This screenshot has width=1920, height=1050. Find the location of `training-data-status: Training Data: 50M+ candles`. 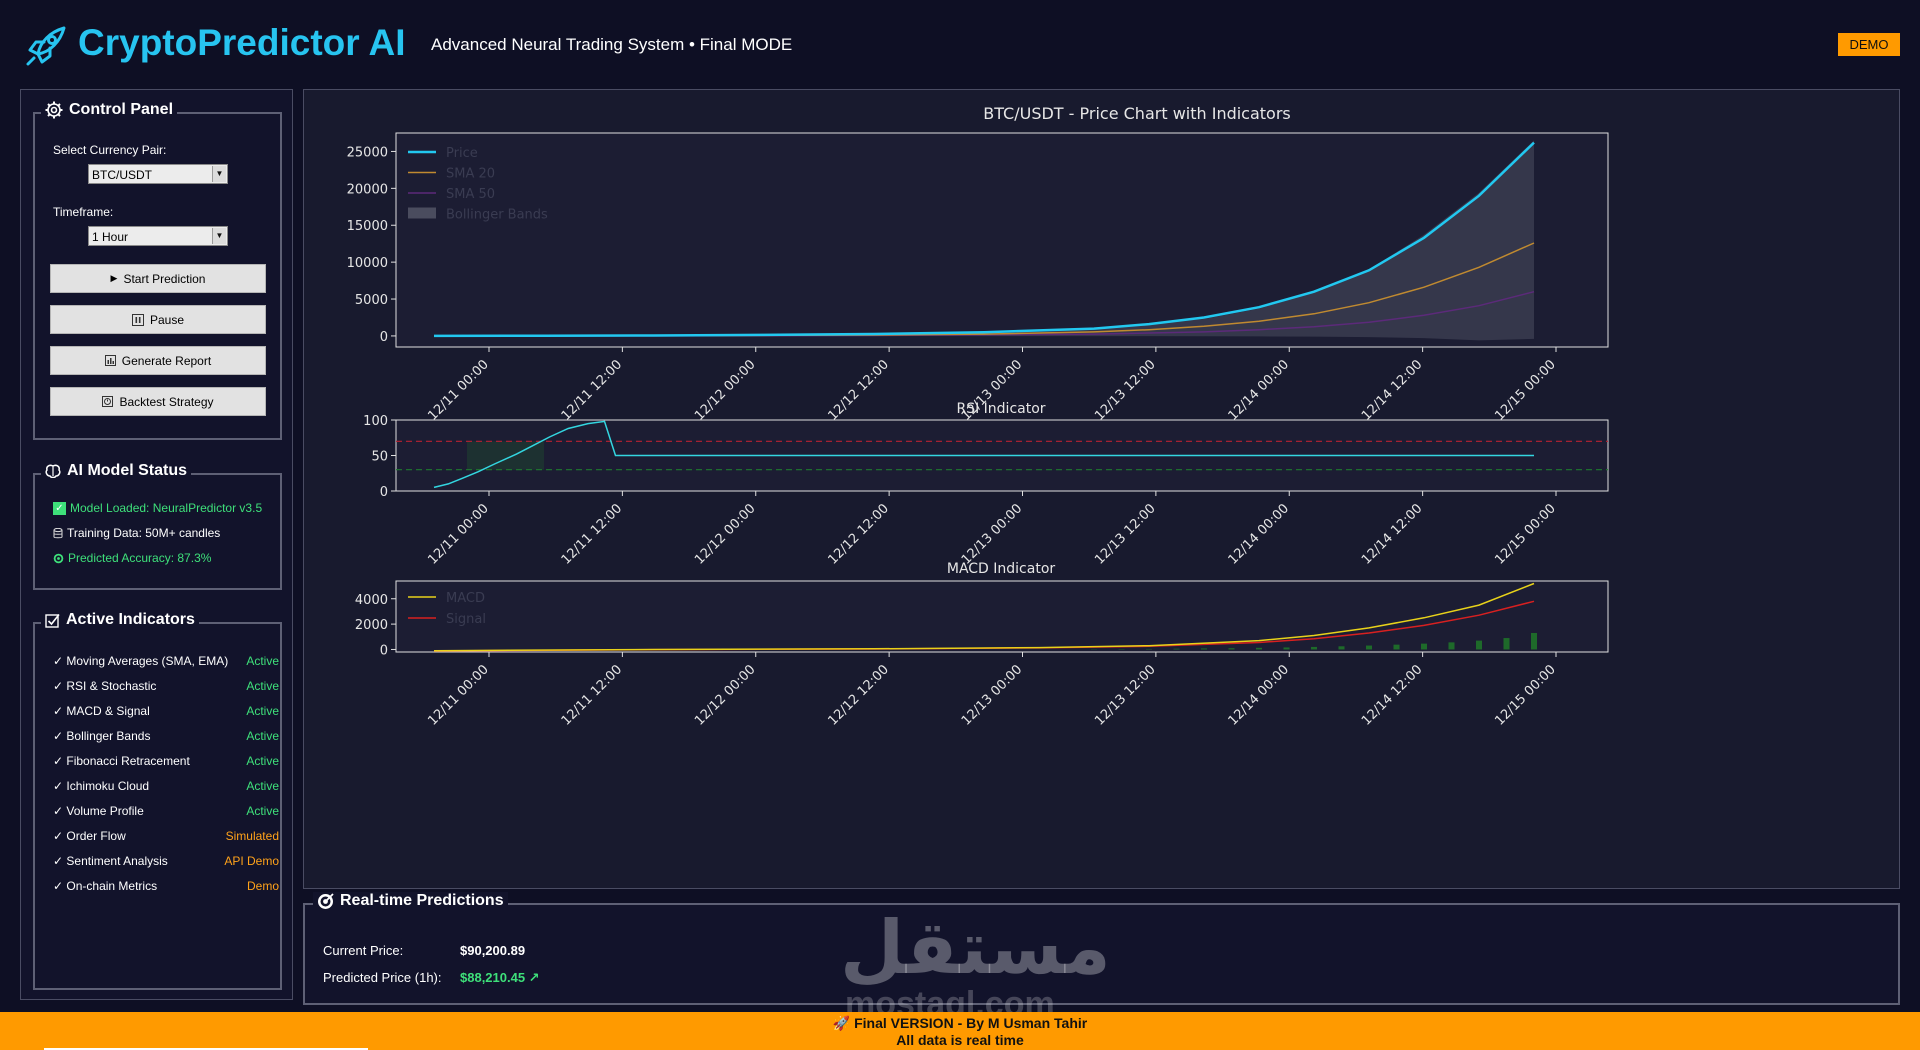

training-data-status: Training Data: 50M+ candles is located at coordinates (136, 533).